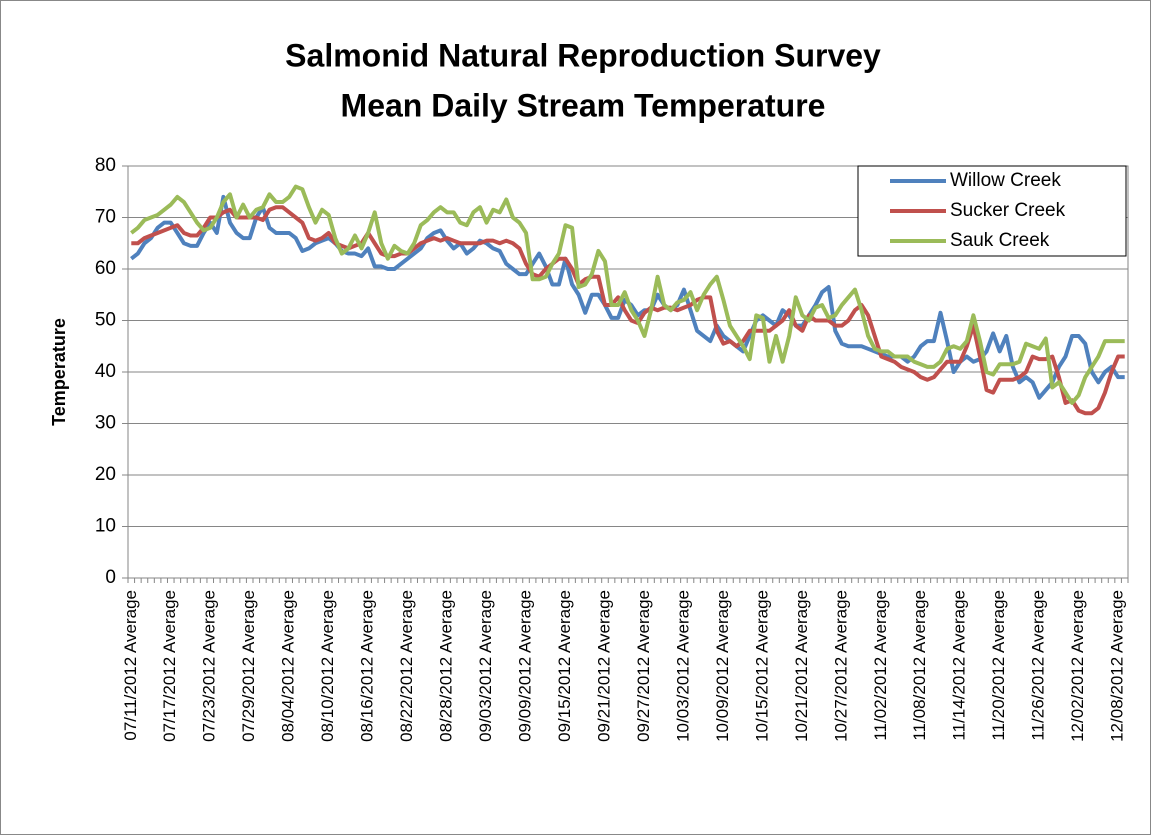 The image size is (1151, 835). I want to click on x-tick-label: 11/20/2012 Average, so click(998, 665).